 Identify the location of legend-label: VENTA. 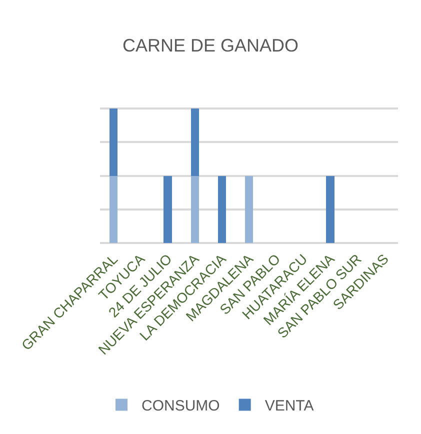
(289, 406).